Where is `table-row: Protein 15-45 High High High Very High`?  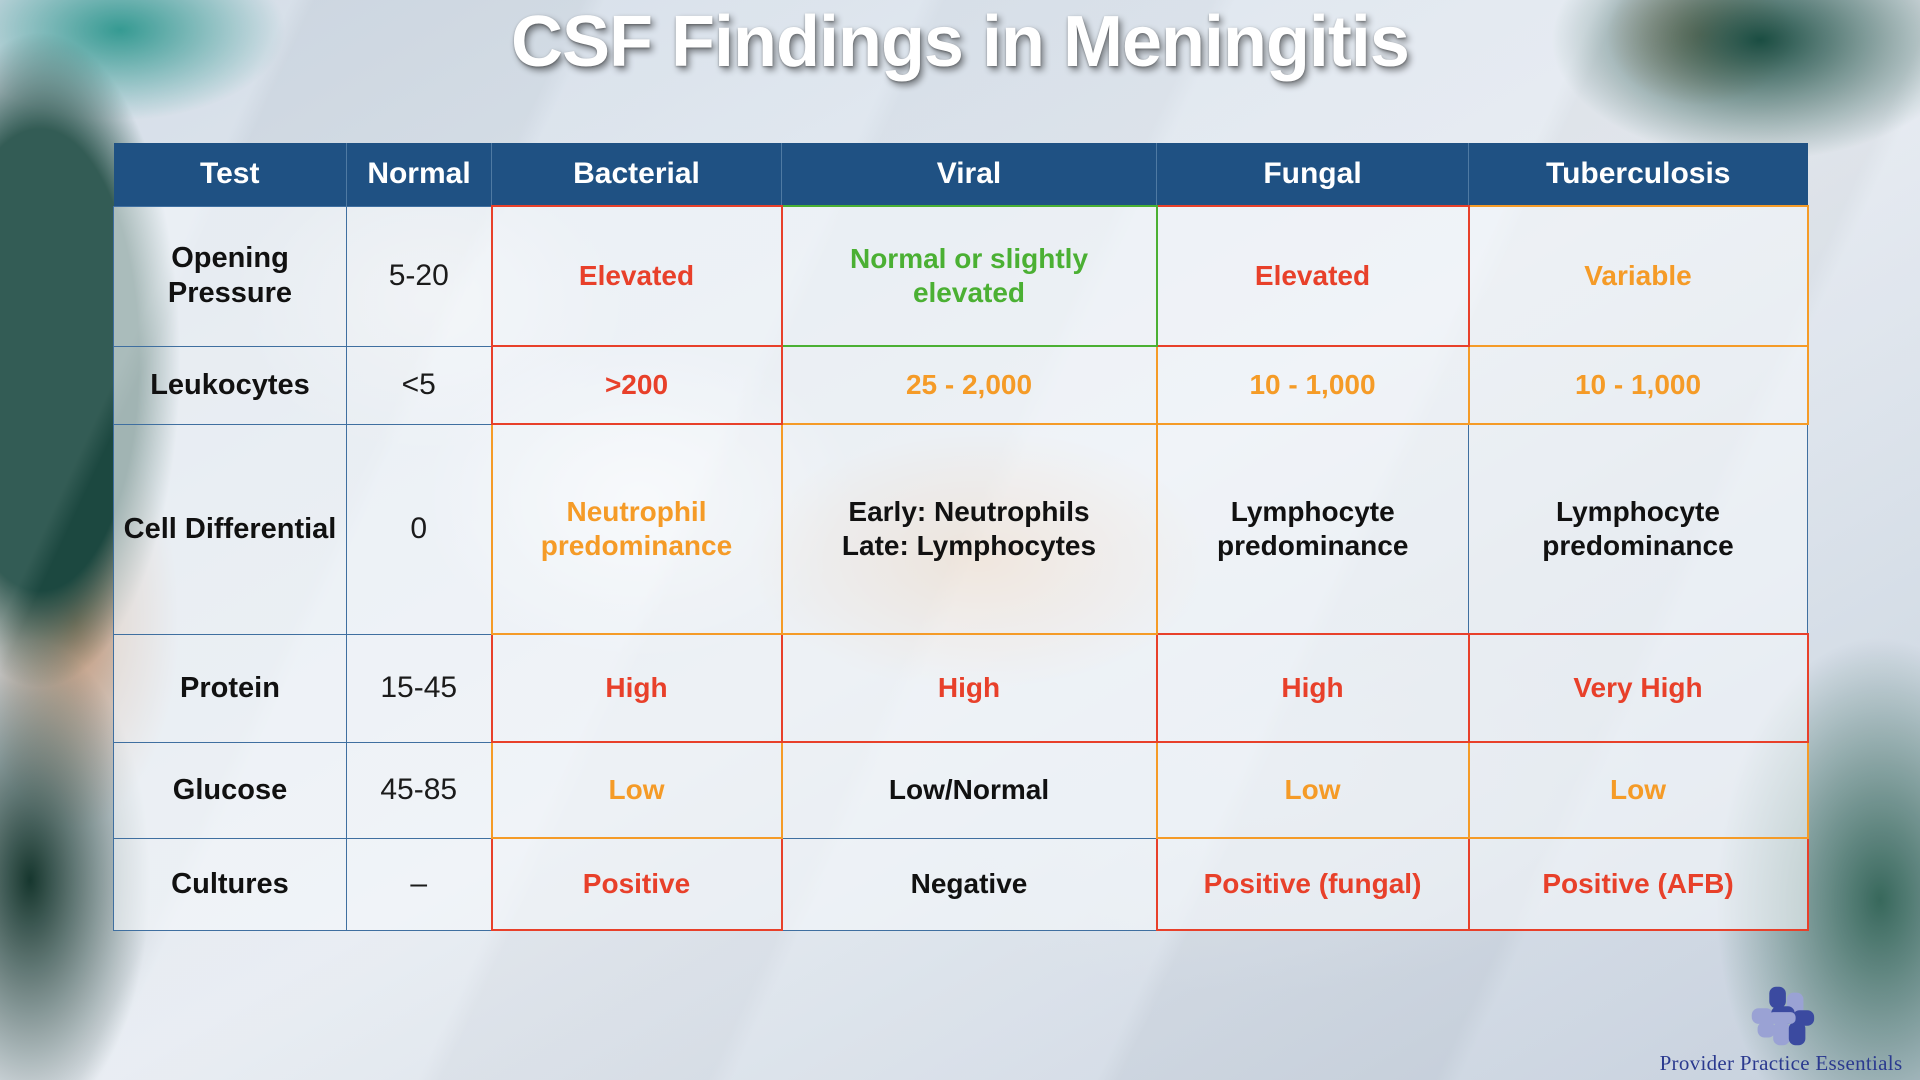
table-row: Protein 15-45 High High High Very High is located at coordinates (961, 688).